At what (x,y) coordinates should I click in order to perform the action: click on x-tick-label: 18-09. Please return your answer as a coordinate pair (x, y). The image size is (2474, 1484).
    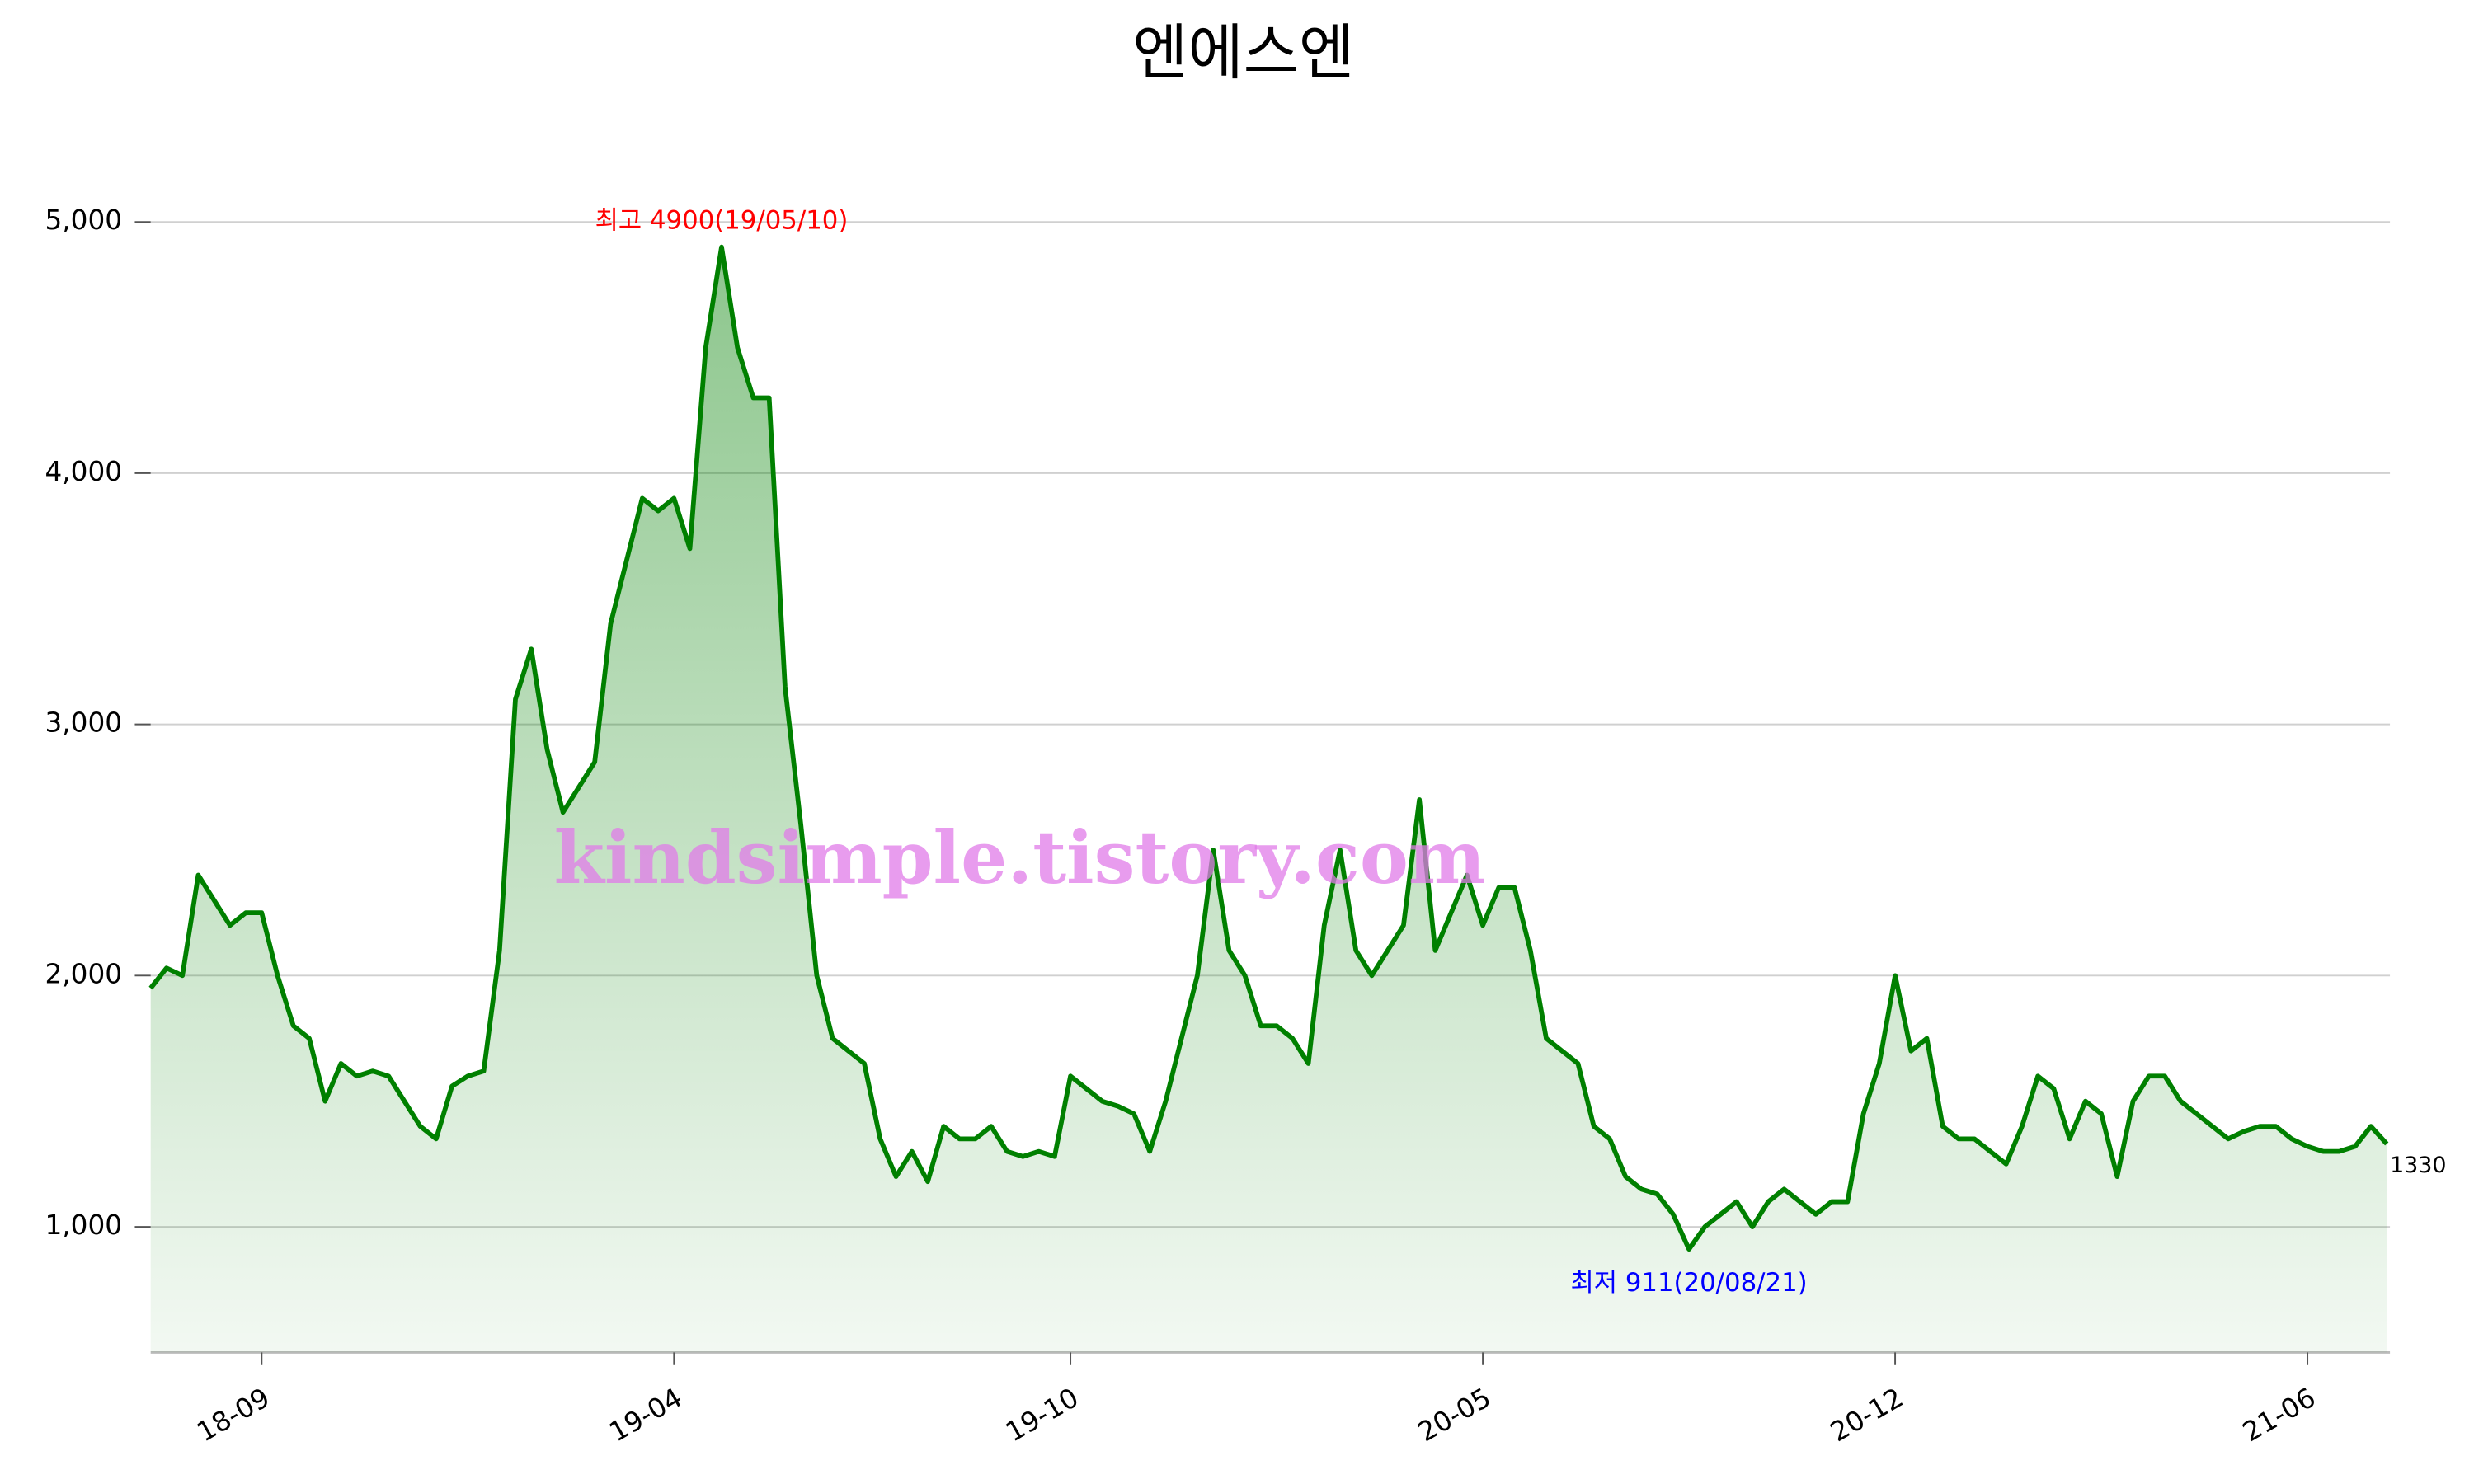
    Looking at the image, I should click on (233, 1415).